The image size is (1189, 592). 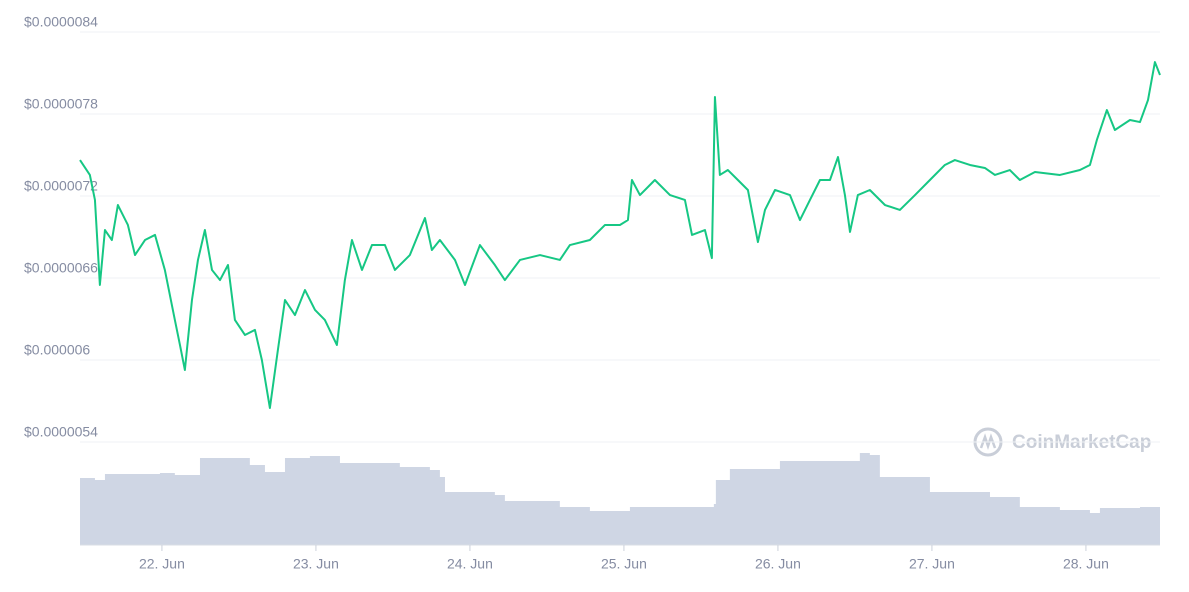 I want to click on x-tick-label: 26. Jun, so click(x=778, y=564).